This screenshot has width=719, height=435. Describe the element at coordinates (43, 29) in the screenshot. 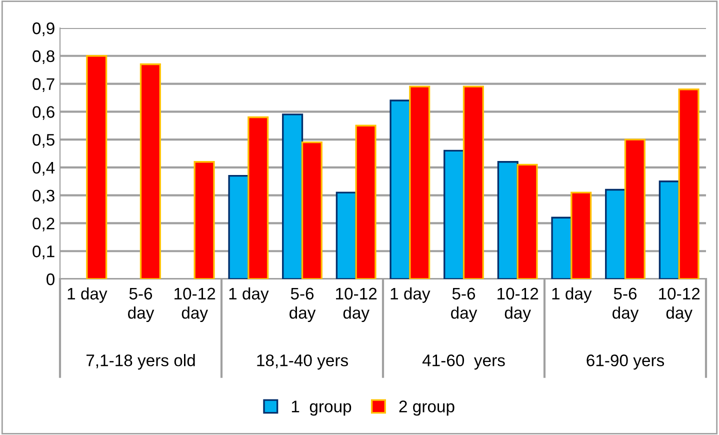

I see `y-tick-label: 0,9` at that location.